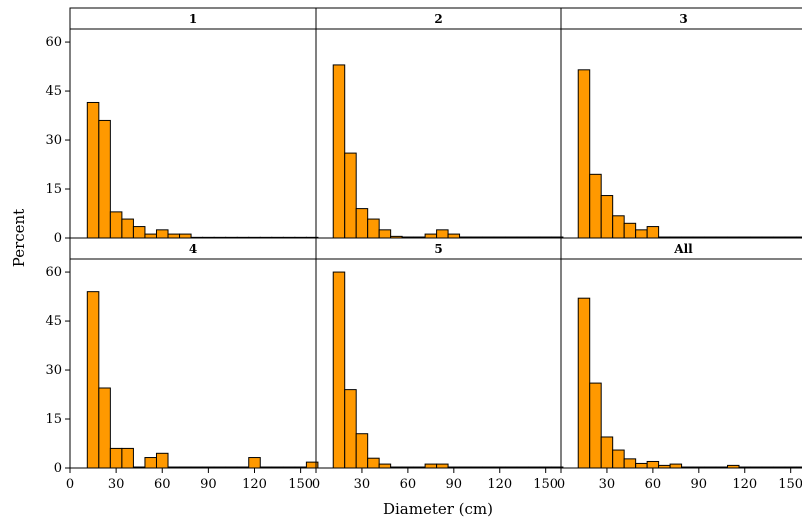  I want to click on panel-label: 1, so click(193, 19).